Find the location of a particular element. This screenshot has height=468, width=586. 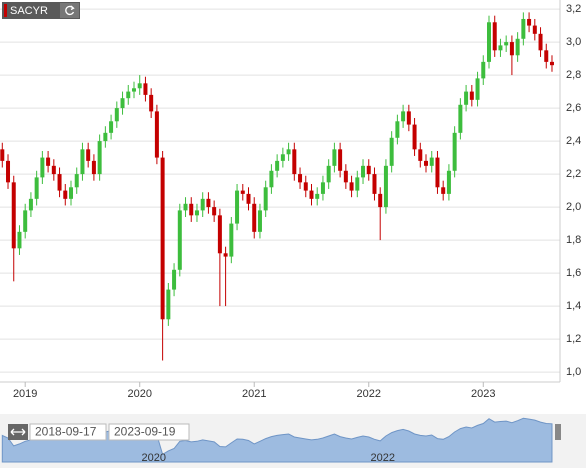

y-tick-label: 1,0 is located at coordinates (573, 372).